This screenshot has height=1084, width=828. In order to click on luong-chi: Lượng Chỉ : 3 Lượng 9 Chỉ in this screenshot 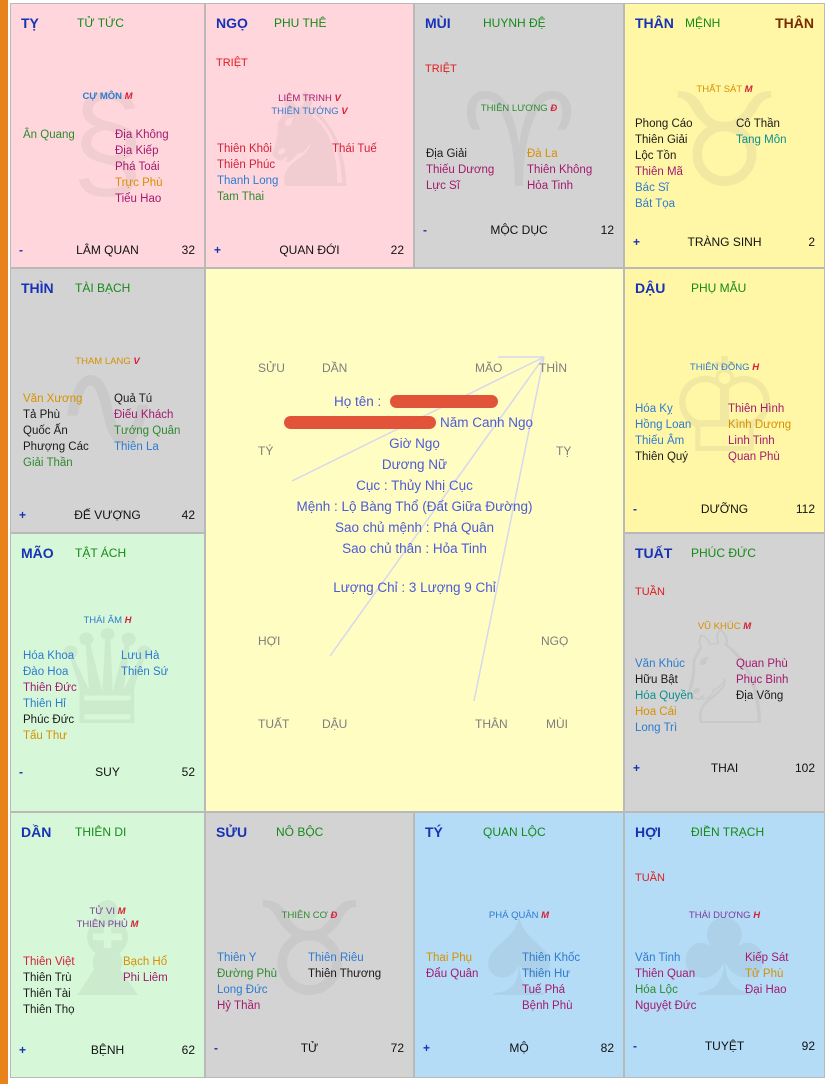, I will do `click(414, 587)`.